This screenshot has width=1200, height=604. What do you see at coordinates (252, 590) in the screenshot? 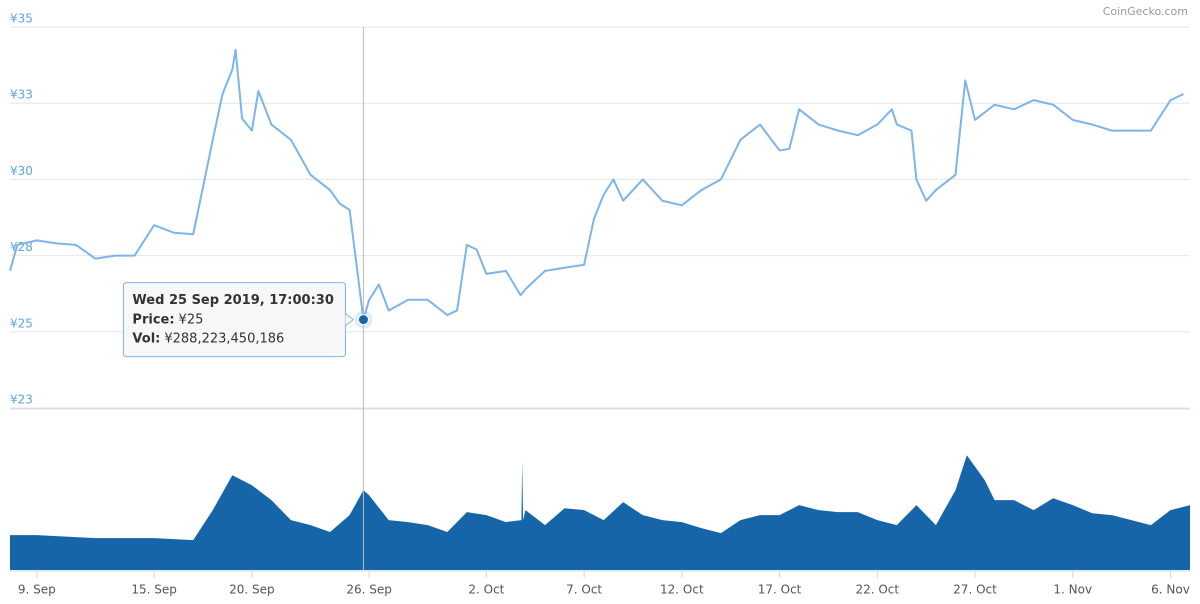
I see `x-tick-label: 20. Sep` at bounding box center [252, 590].